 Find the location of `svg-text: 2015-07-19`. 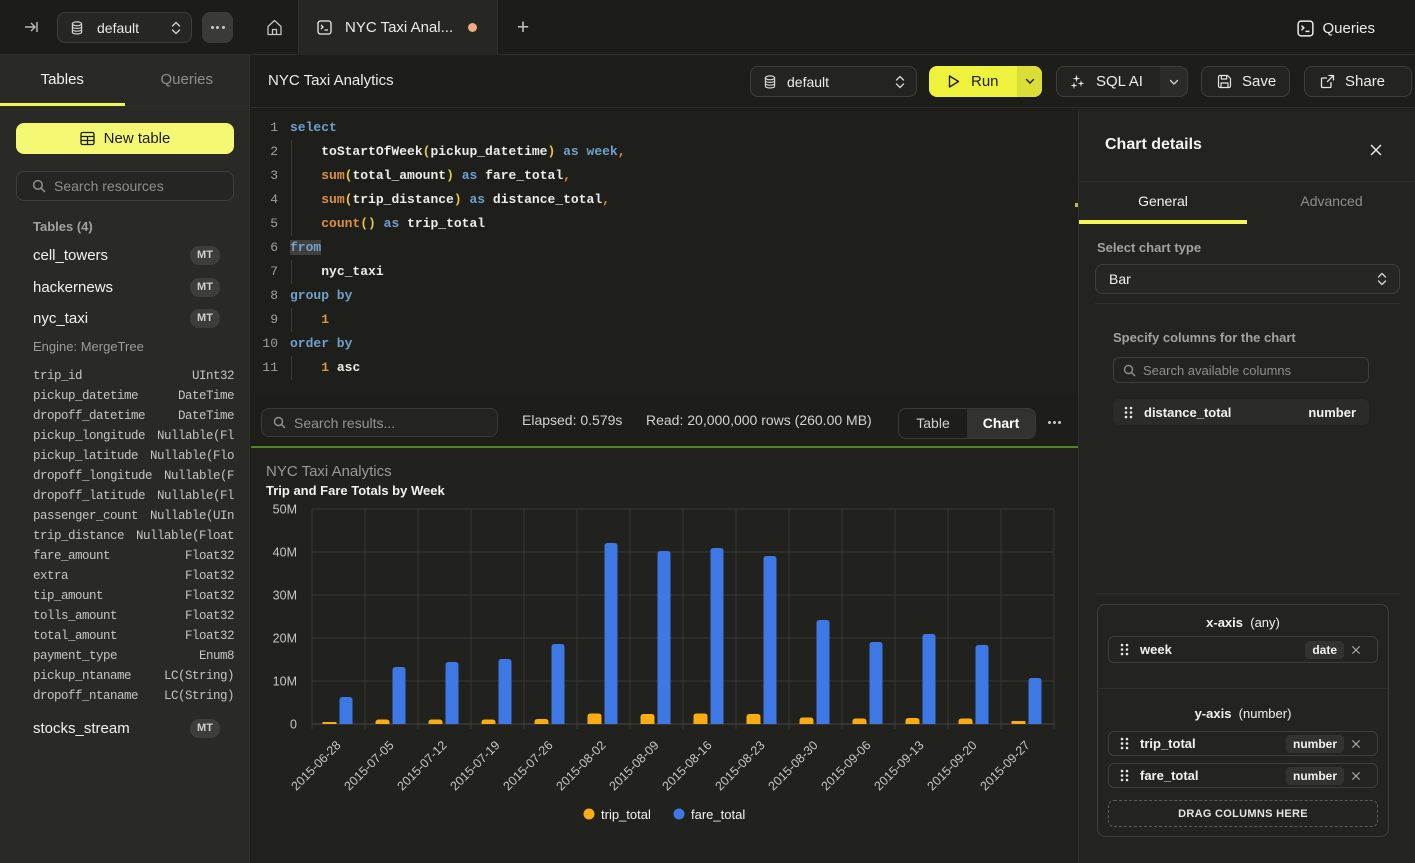

svg-text: 2015-07-19 is located at coordinates (475, 765).